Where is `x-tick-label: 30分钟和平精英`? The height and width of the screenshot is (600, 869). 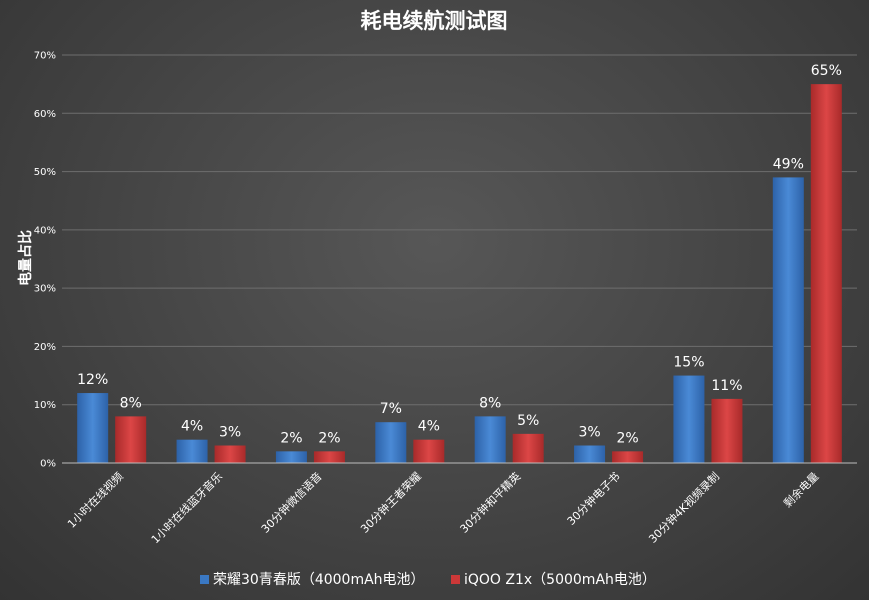
x-tick-label: 30分钟和平精英 is located at coordinates (490, 502).